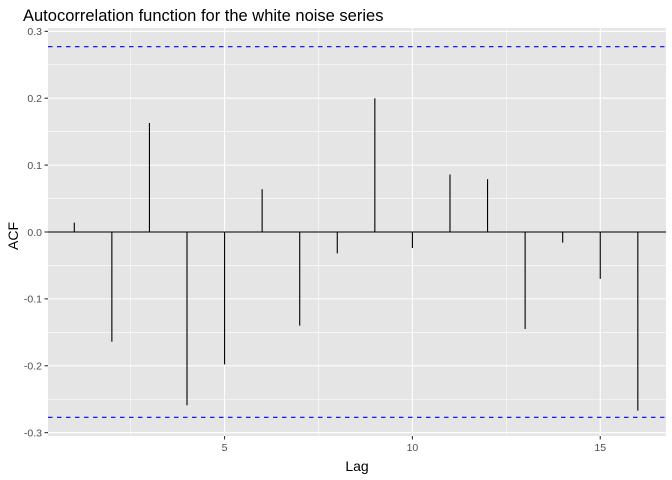 The image size is (672, 480). Describe the element at coordinates (34, 32) in the screenshot. I see `y-tick-label: 0.3` at that location.